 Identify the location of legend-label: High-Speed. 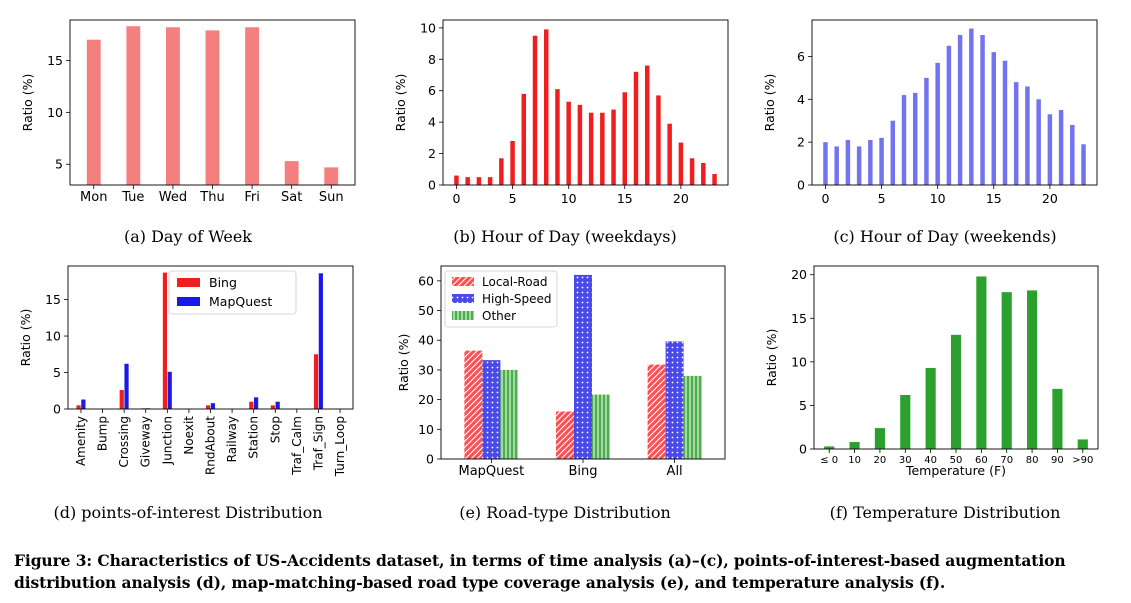
(517, 299).